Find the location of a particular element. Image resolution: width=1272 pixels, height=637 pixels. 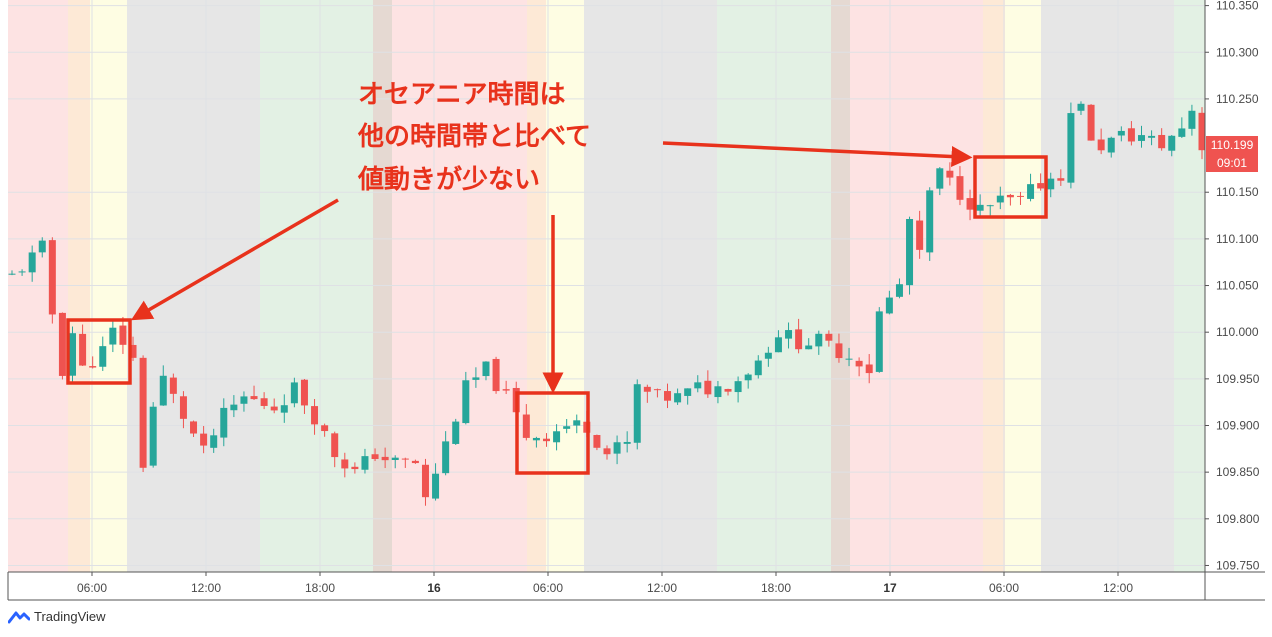

y-tick-label: 110.050 is located at coordinates (1237, 286).